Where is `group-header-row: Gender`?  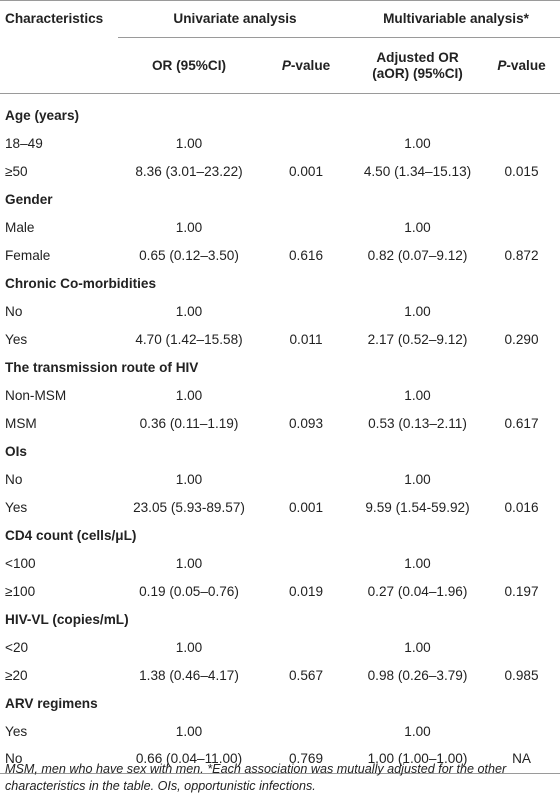
group-header-row: Gender is located at coordinates (280, 200).